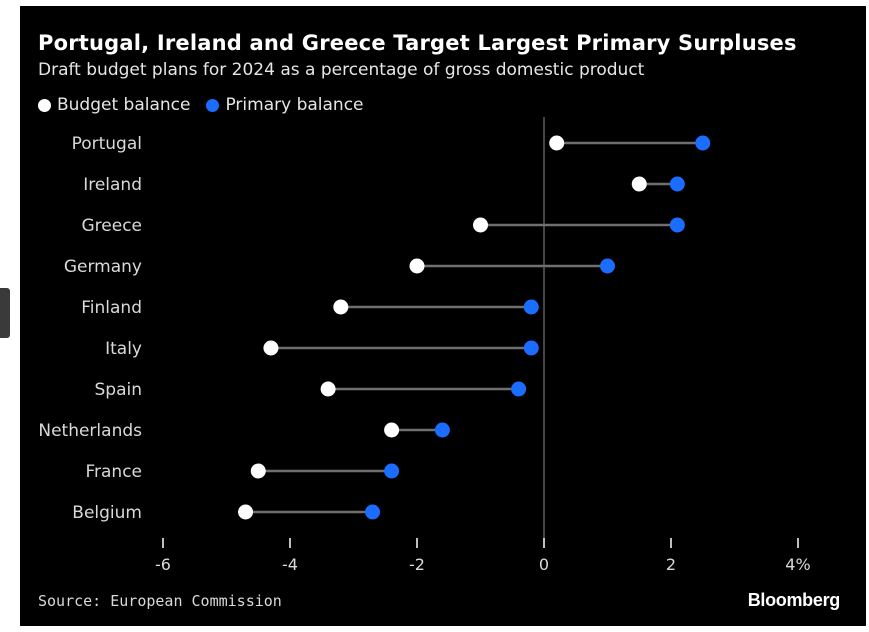 The image size is (869, 632). I want to click on primary-balance-point-netherlands, so click(442, 430).